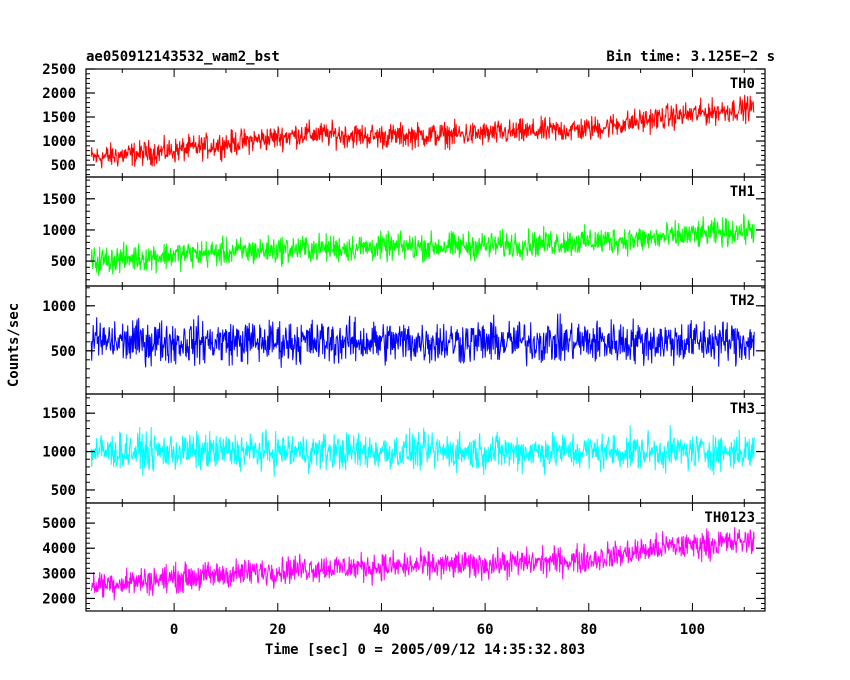 This screenshot has width=850, height=680. I want to click on panel-th0123: 2000 3000 4000 5000 TH0123, so click(404, 557).